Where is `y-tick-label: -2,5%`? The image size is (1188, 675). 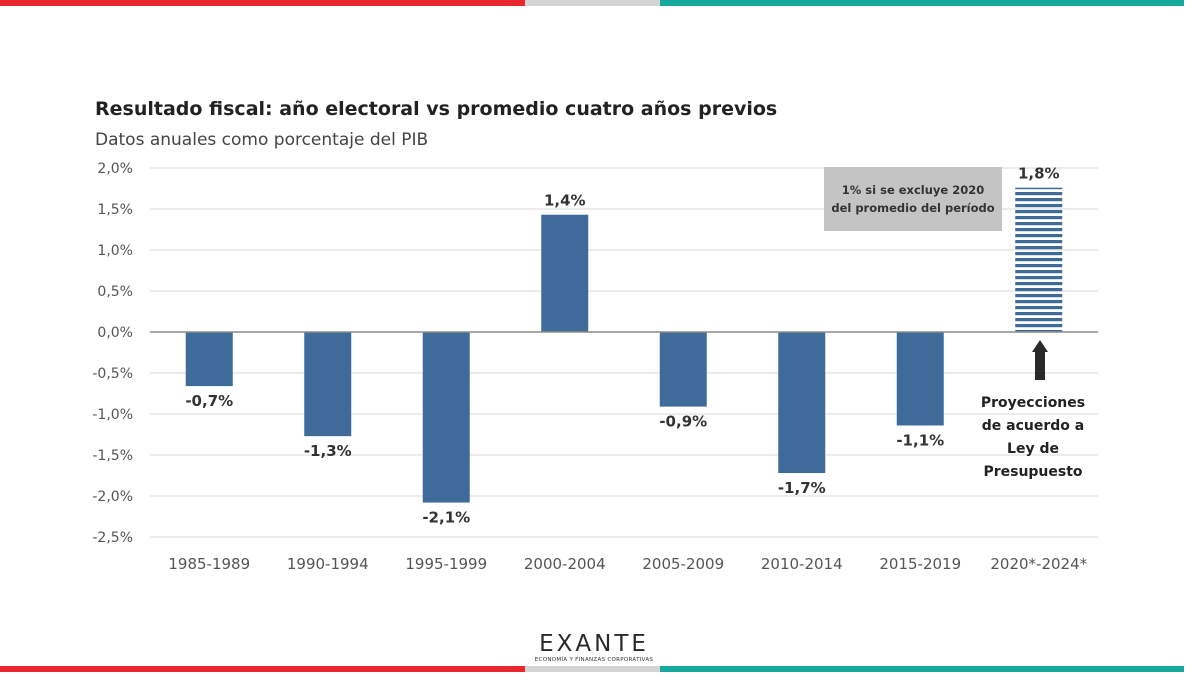
y-tick-label: -2,5% is located at coordinates (112, 538).